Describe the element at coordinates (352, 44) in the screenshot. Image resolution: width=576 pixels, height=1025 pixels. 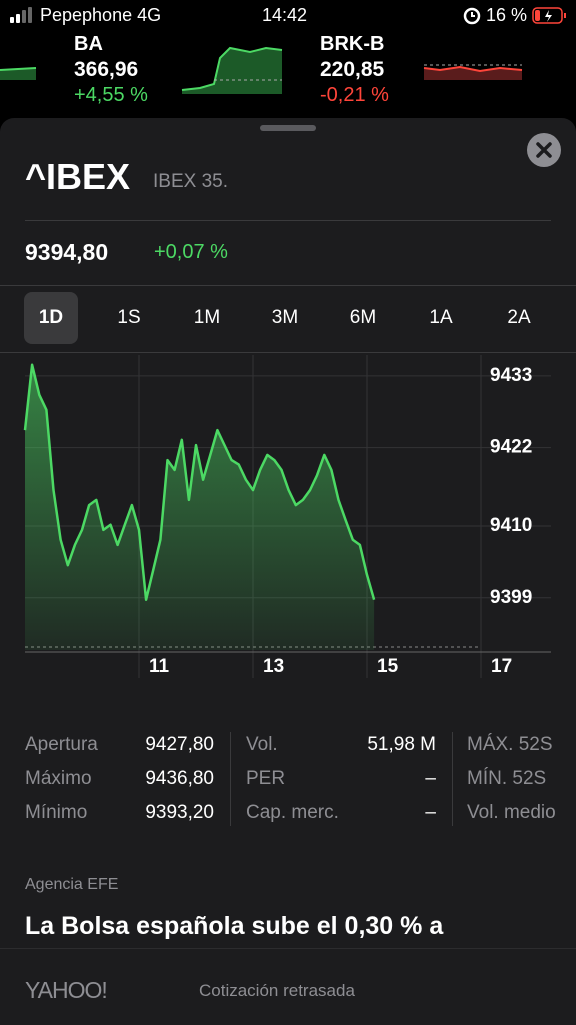
I see `ticker-symbol: BRK-B` at that location.